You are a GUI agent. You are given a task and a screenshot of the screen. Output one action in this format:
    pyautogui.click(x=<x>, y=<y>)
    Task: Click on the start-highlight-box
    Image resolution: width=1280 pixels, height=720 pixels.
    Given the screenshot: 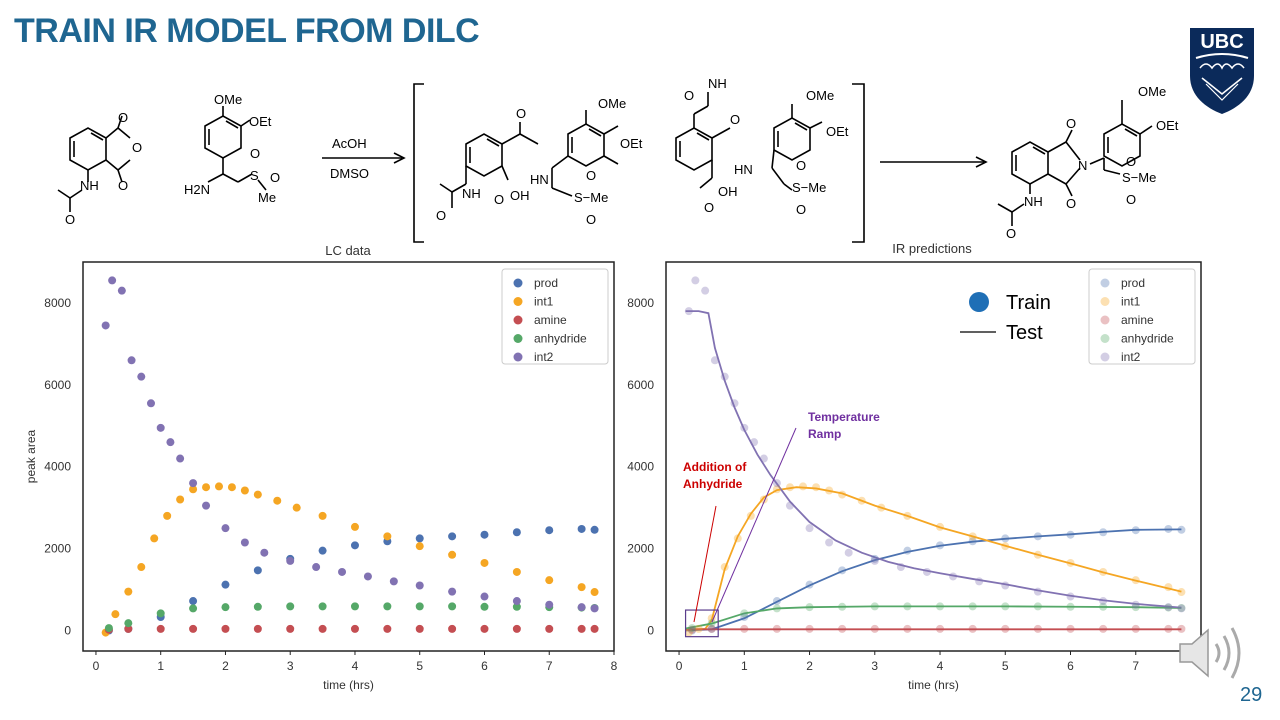 What is the action you would take?
    pyautogui.click(x=701, y=623)
    